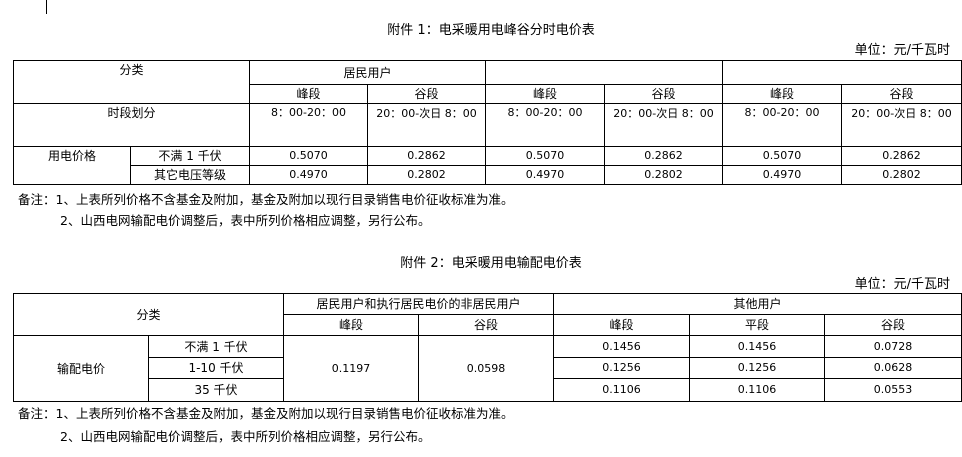 The height and width of the screenshot is (457, 962). I want to click on price-label: 输配电价, so click(81, 368).